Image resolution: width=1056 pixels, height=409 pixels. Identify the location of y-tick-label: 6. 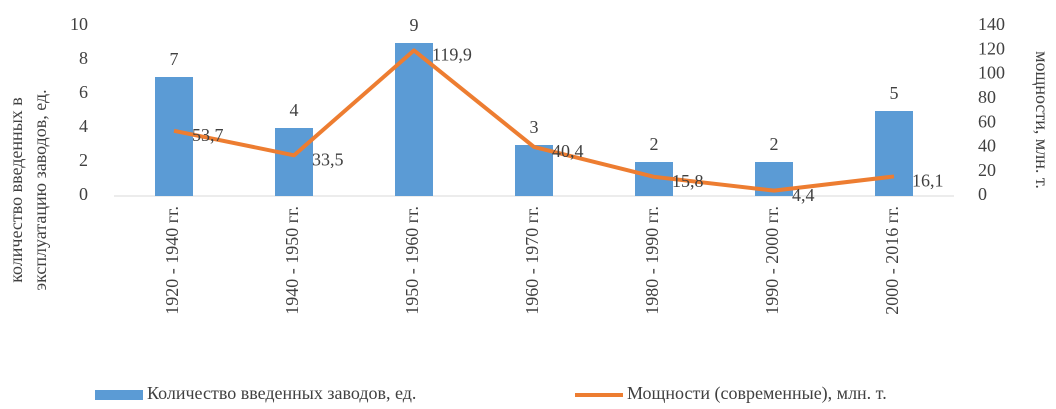
(83, 92).